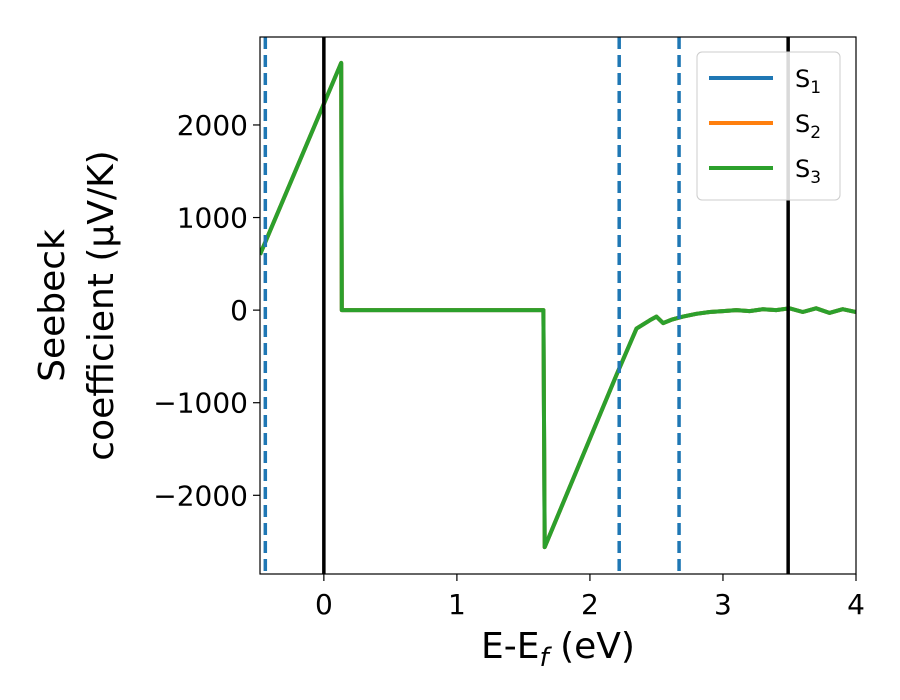 The width and height of the screenshot is (900, 700). I want to click on legend-label-s3: S3, so click(808, 171).